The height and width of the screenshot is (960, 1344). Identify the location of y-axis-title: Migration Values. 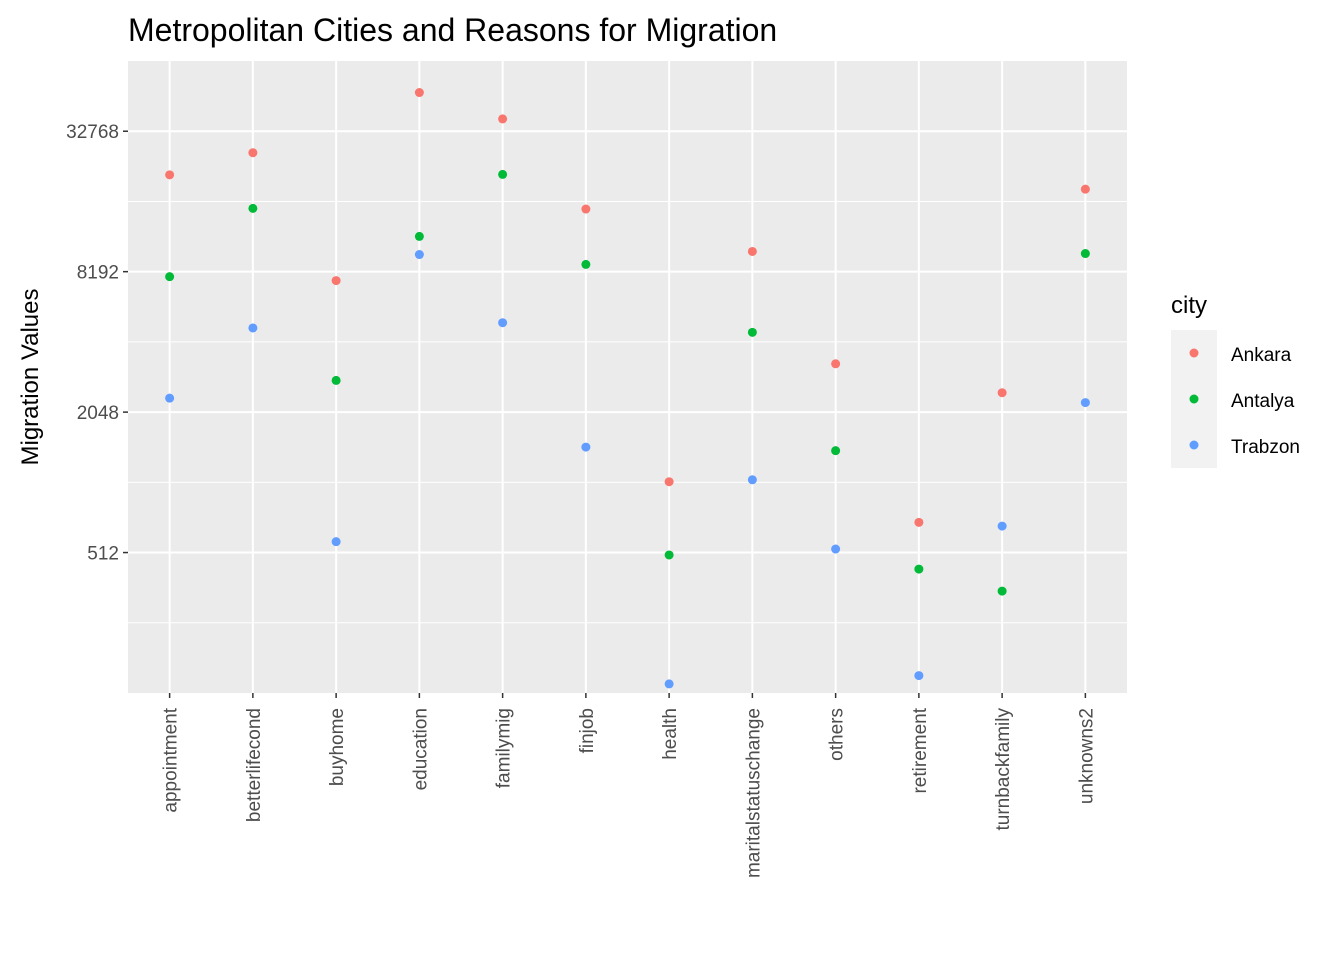
(30, 377).